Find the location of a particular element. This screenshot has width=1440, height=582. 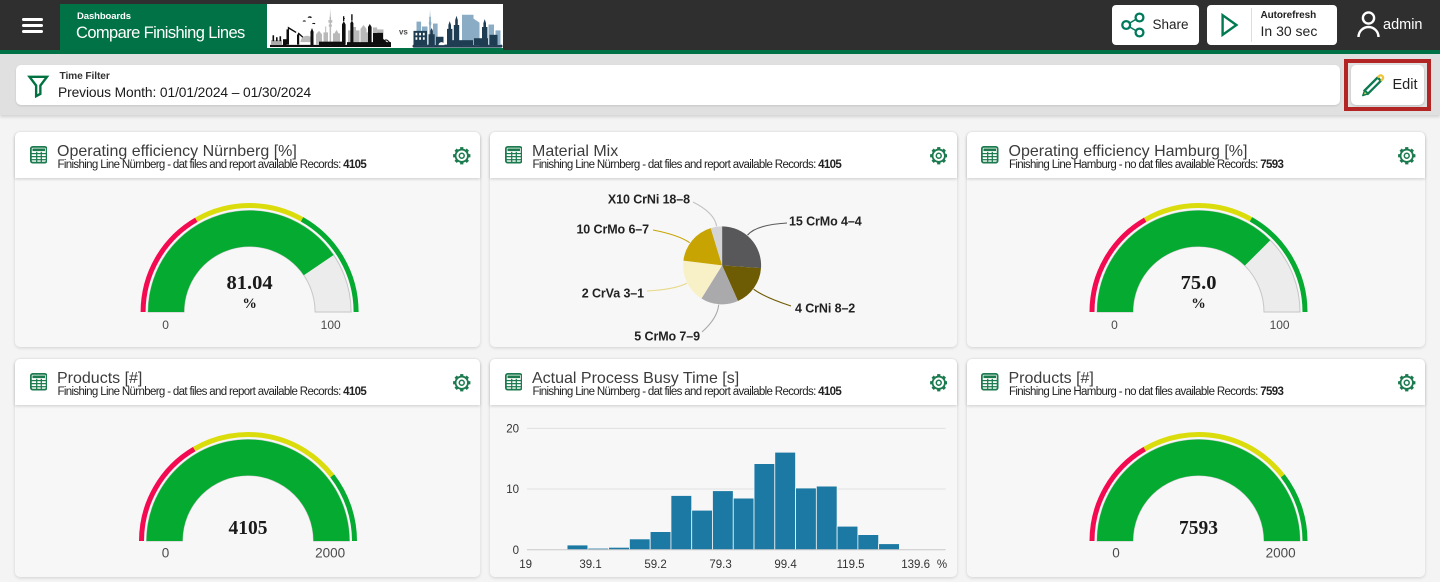

svg-text: 15 CrMo 4–4 is located at coordinates (825, 222).